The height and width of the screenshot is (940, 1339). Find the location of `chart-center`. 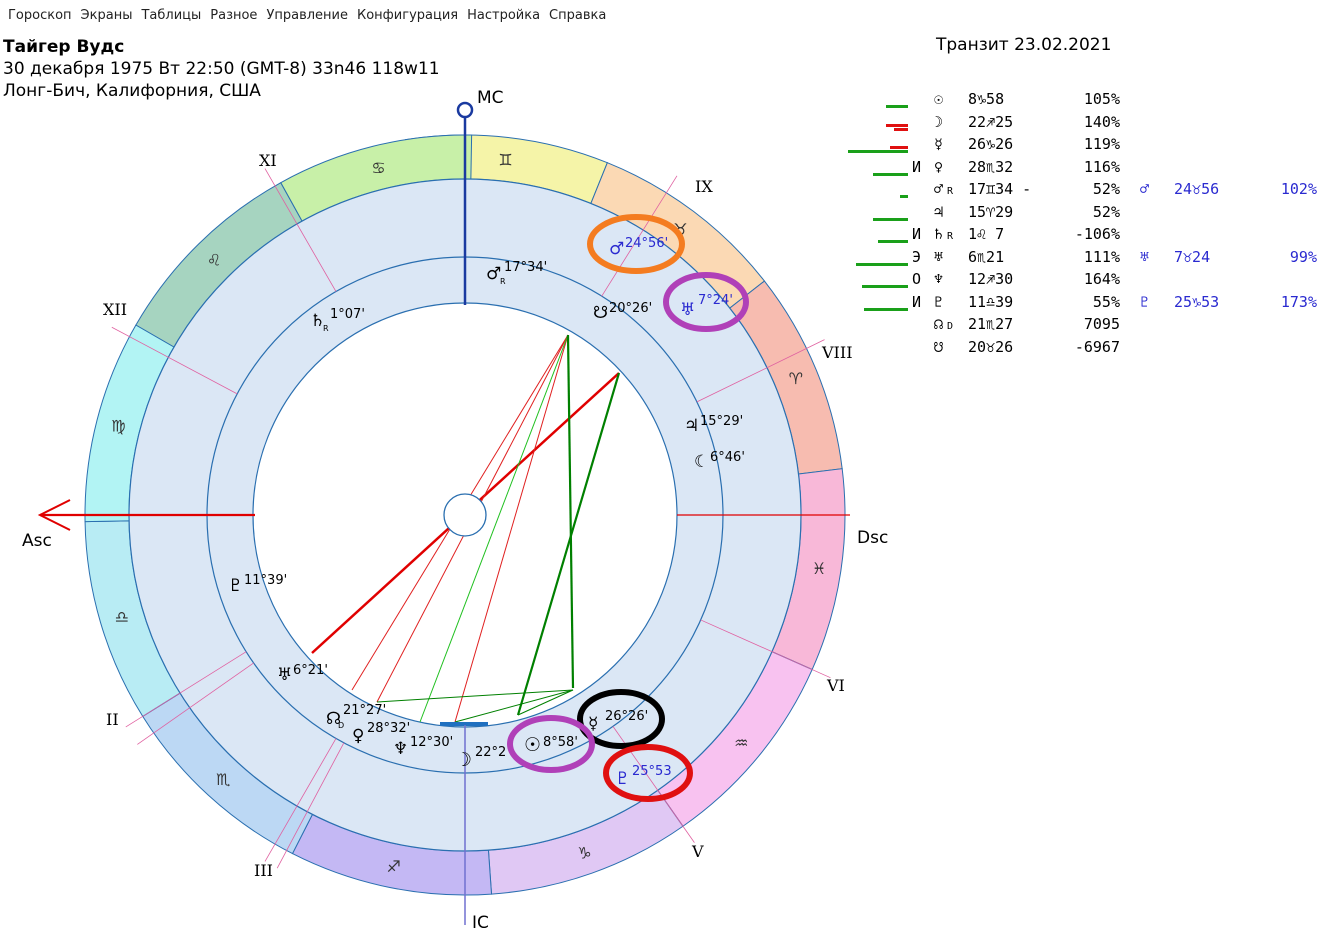

chart-center is located at coordinates (465, 515).